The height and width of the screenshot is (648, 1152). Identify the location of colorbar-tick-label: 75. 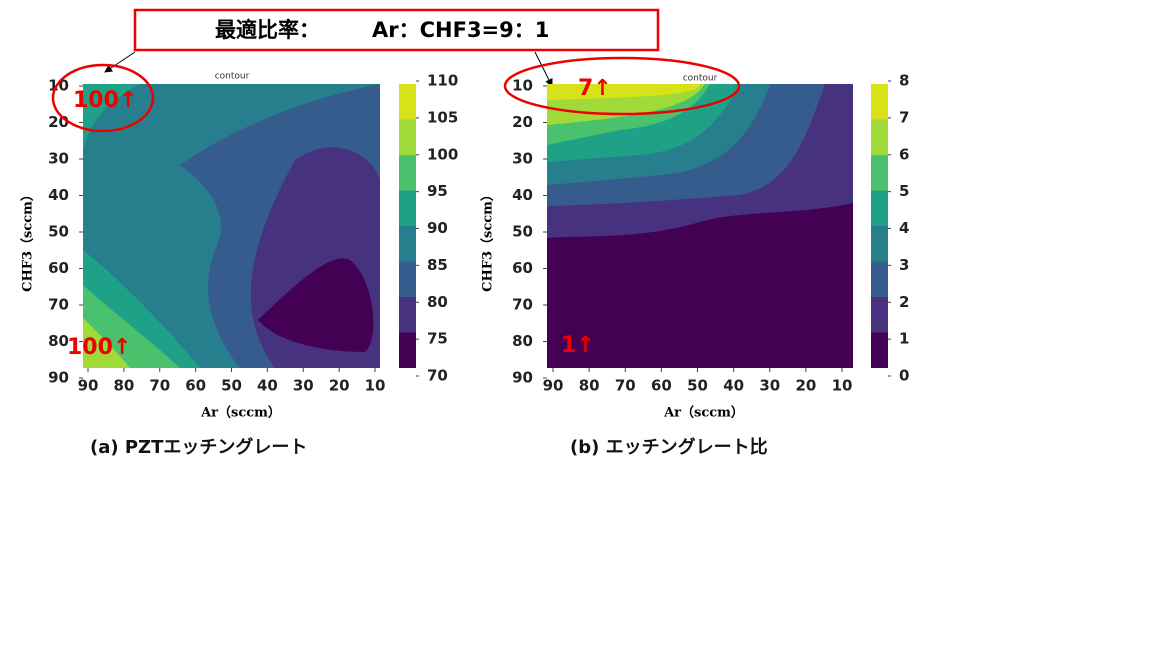
(437, 339).